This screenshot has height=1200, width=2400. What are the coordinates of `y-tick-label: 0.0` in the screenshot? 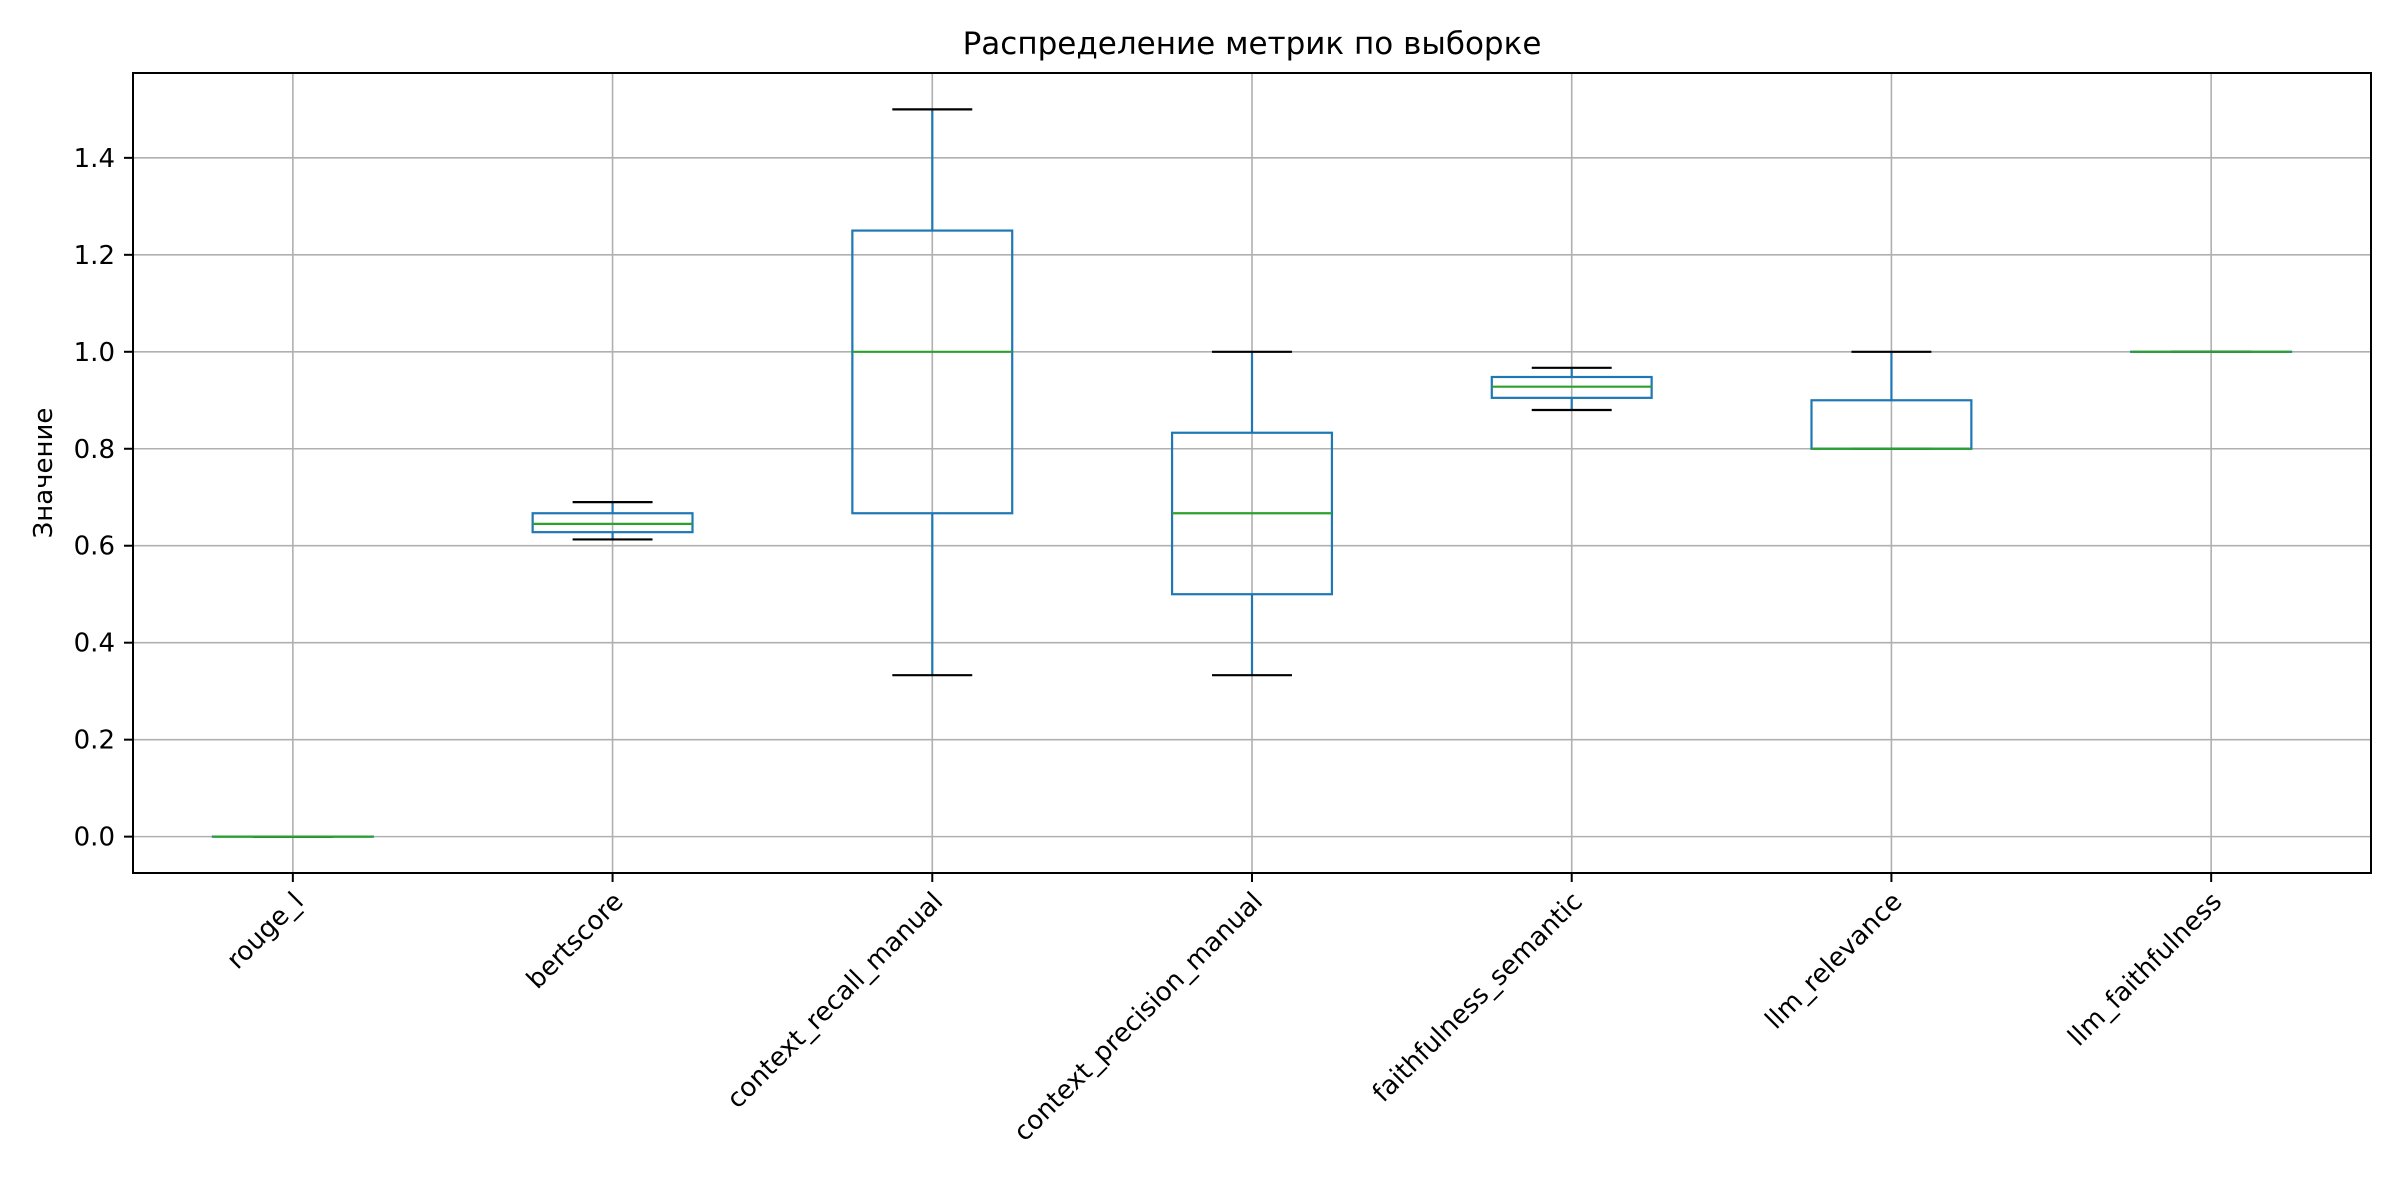 It's located at (94, 838).